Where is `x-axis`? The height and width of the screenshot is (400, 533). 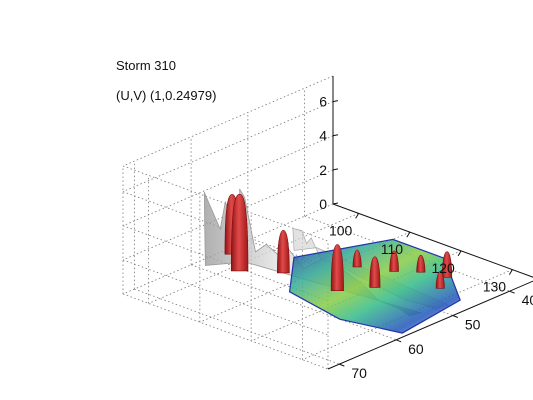
x-axis is located at coordinates (432, 240).